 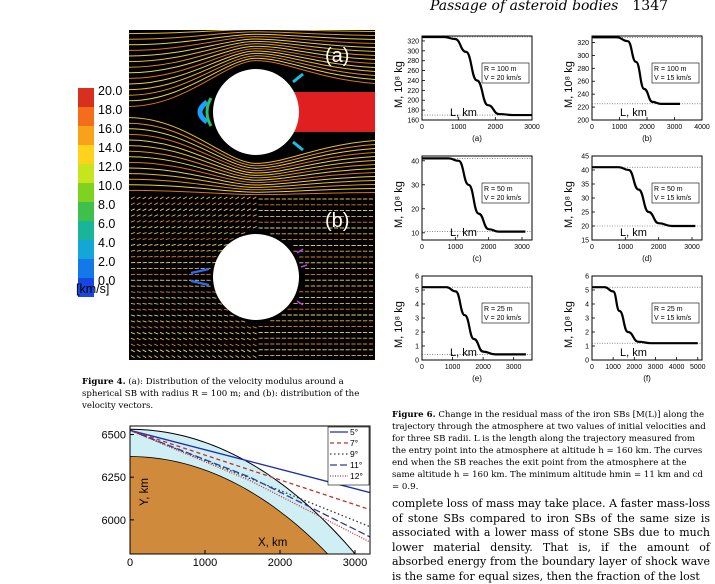 I want to click on panel-label: (d), so click(x=647, y=258).